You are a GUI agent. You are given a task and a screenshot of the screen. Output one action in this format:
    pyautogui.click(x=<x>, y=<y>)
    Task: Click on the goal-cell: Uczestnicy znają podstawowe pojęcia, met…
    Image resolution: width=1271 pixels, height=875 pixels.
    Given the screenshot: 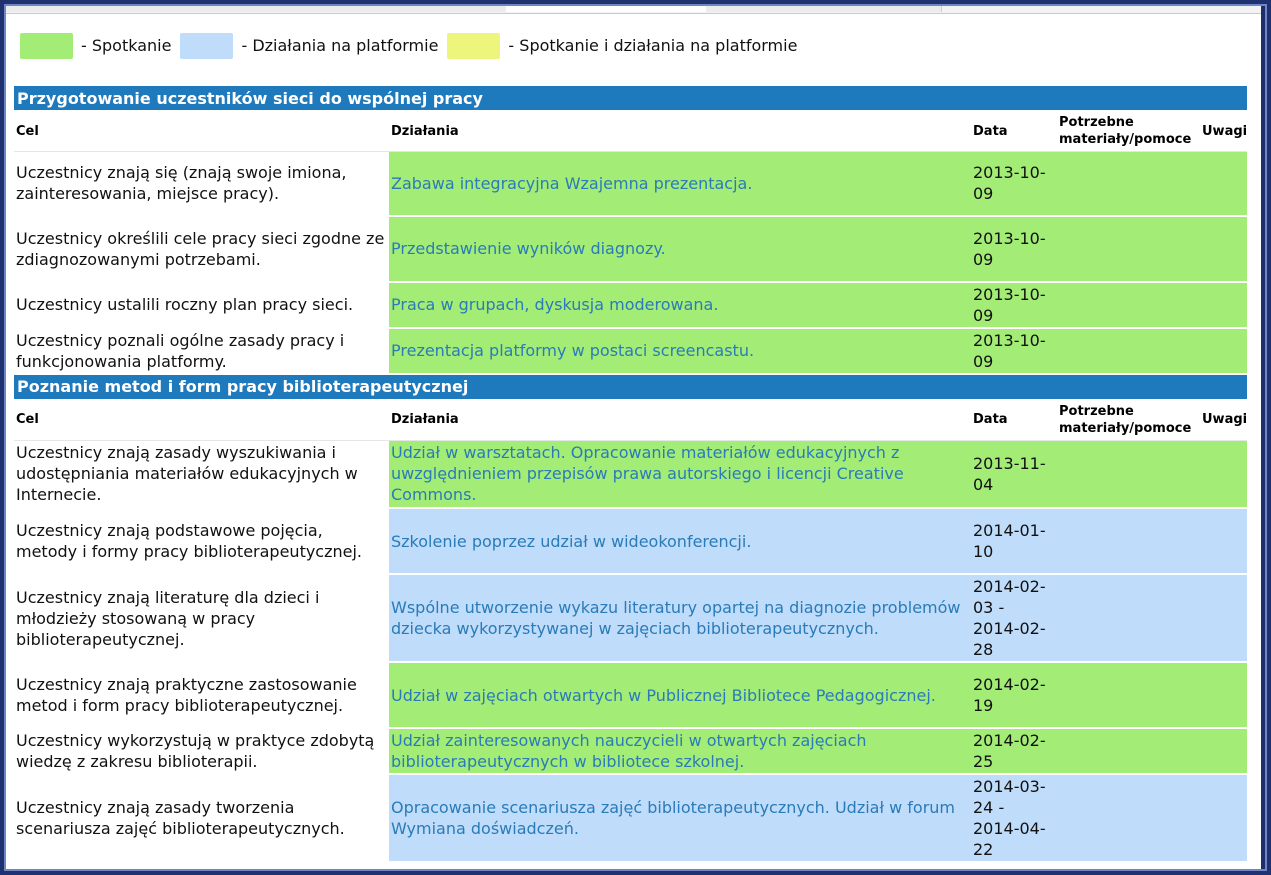 What is the action you would take?
    pyautogui.click(x=201, y=541)
    